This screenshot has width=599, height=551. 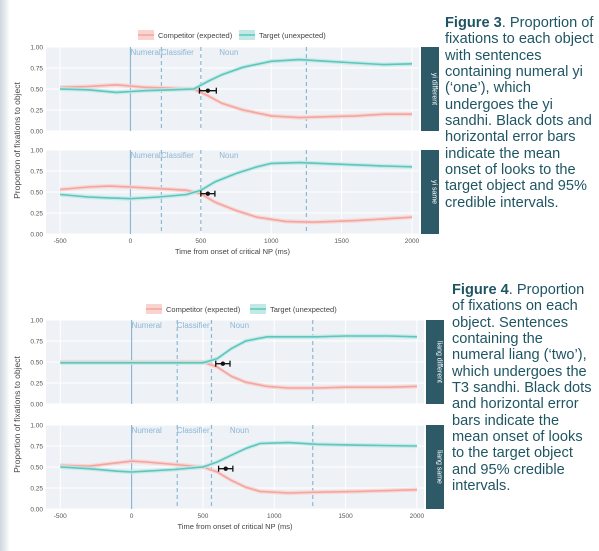 What do you see at coordinates (439, 362) in the screenshot?
I see `panel-strip-label: liang different` at bounding box center [439, 362].